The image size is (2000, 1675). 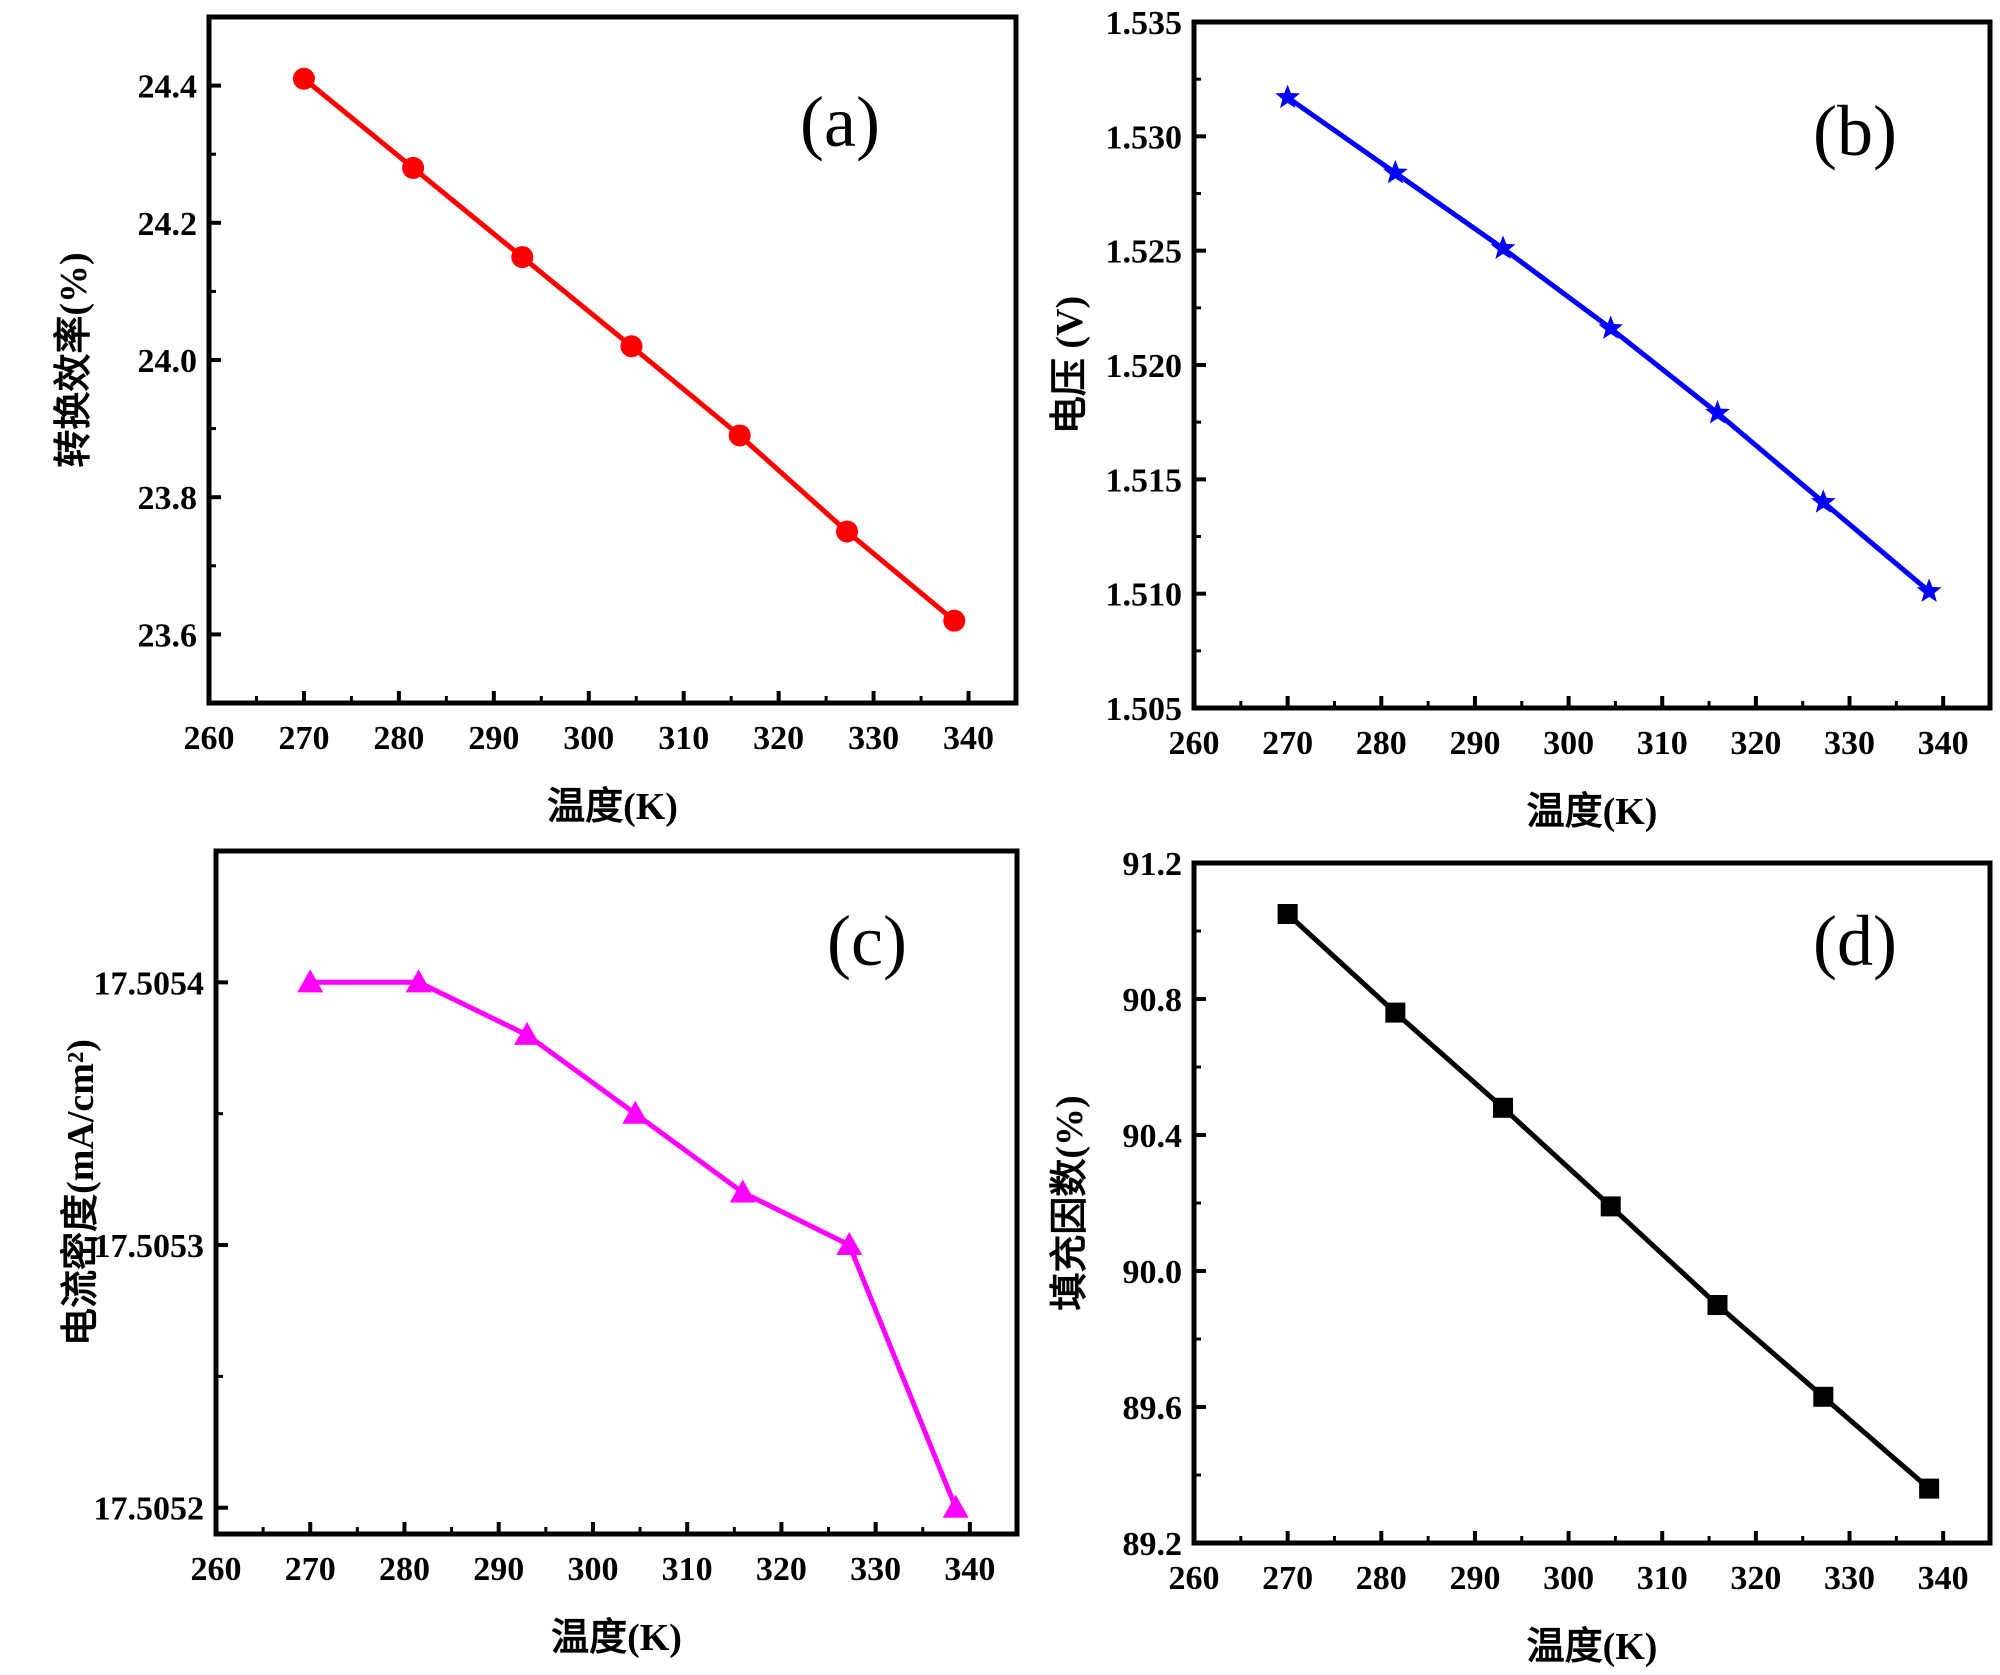 I want to click on y-tick-label: 1.515, so click(x=1144, y=480).